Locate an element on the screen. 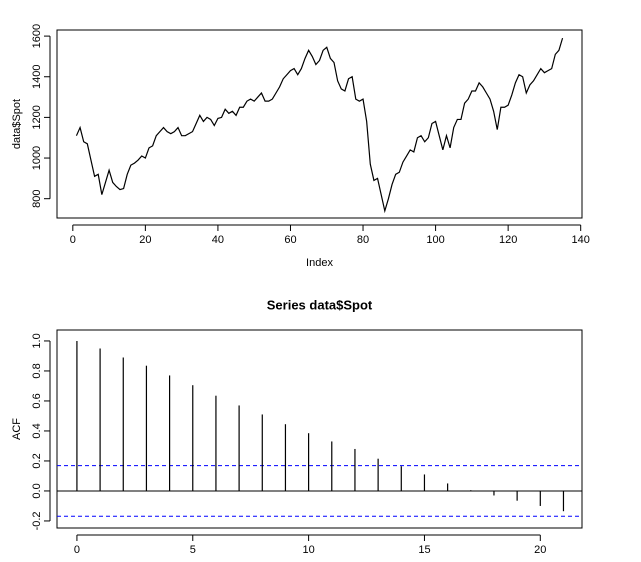 This screenshot has height=562, width=641. y-axis-label: ACF is located at coordinates (17, 429).